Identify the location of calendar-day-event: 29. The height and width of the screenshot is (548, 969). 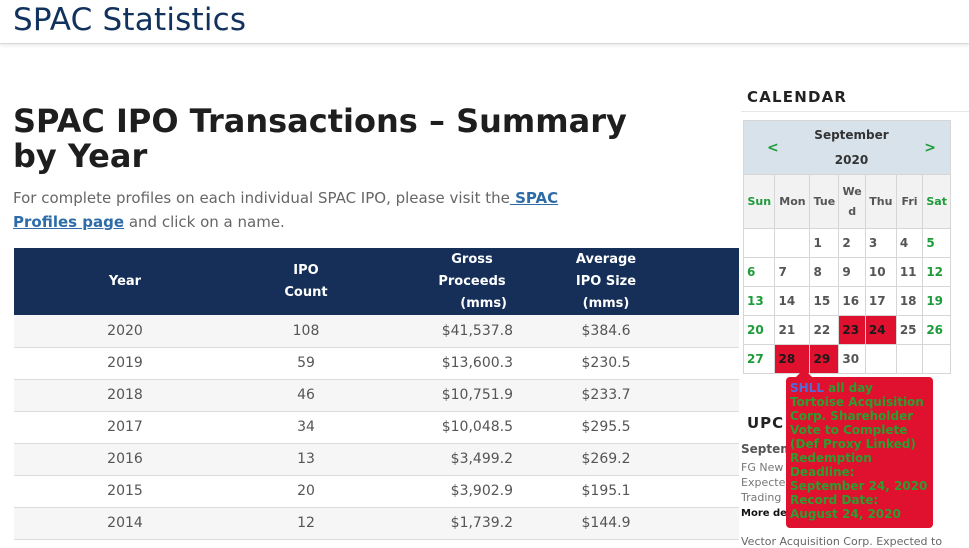
(824, 359).